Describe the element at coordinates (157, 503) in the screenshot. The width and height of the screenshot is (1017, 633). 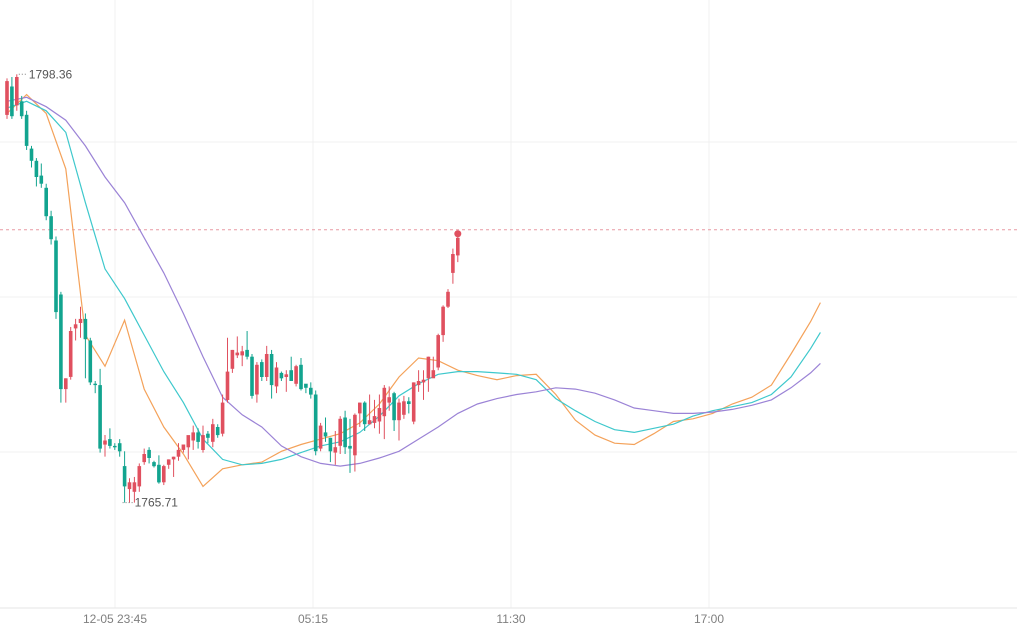
I see `low-label: 1765.71` at that location.